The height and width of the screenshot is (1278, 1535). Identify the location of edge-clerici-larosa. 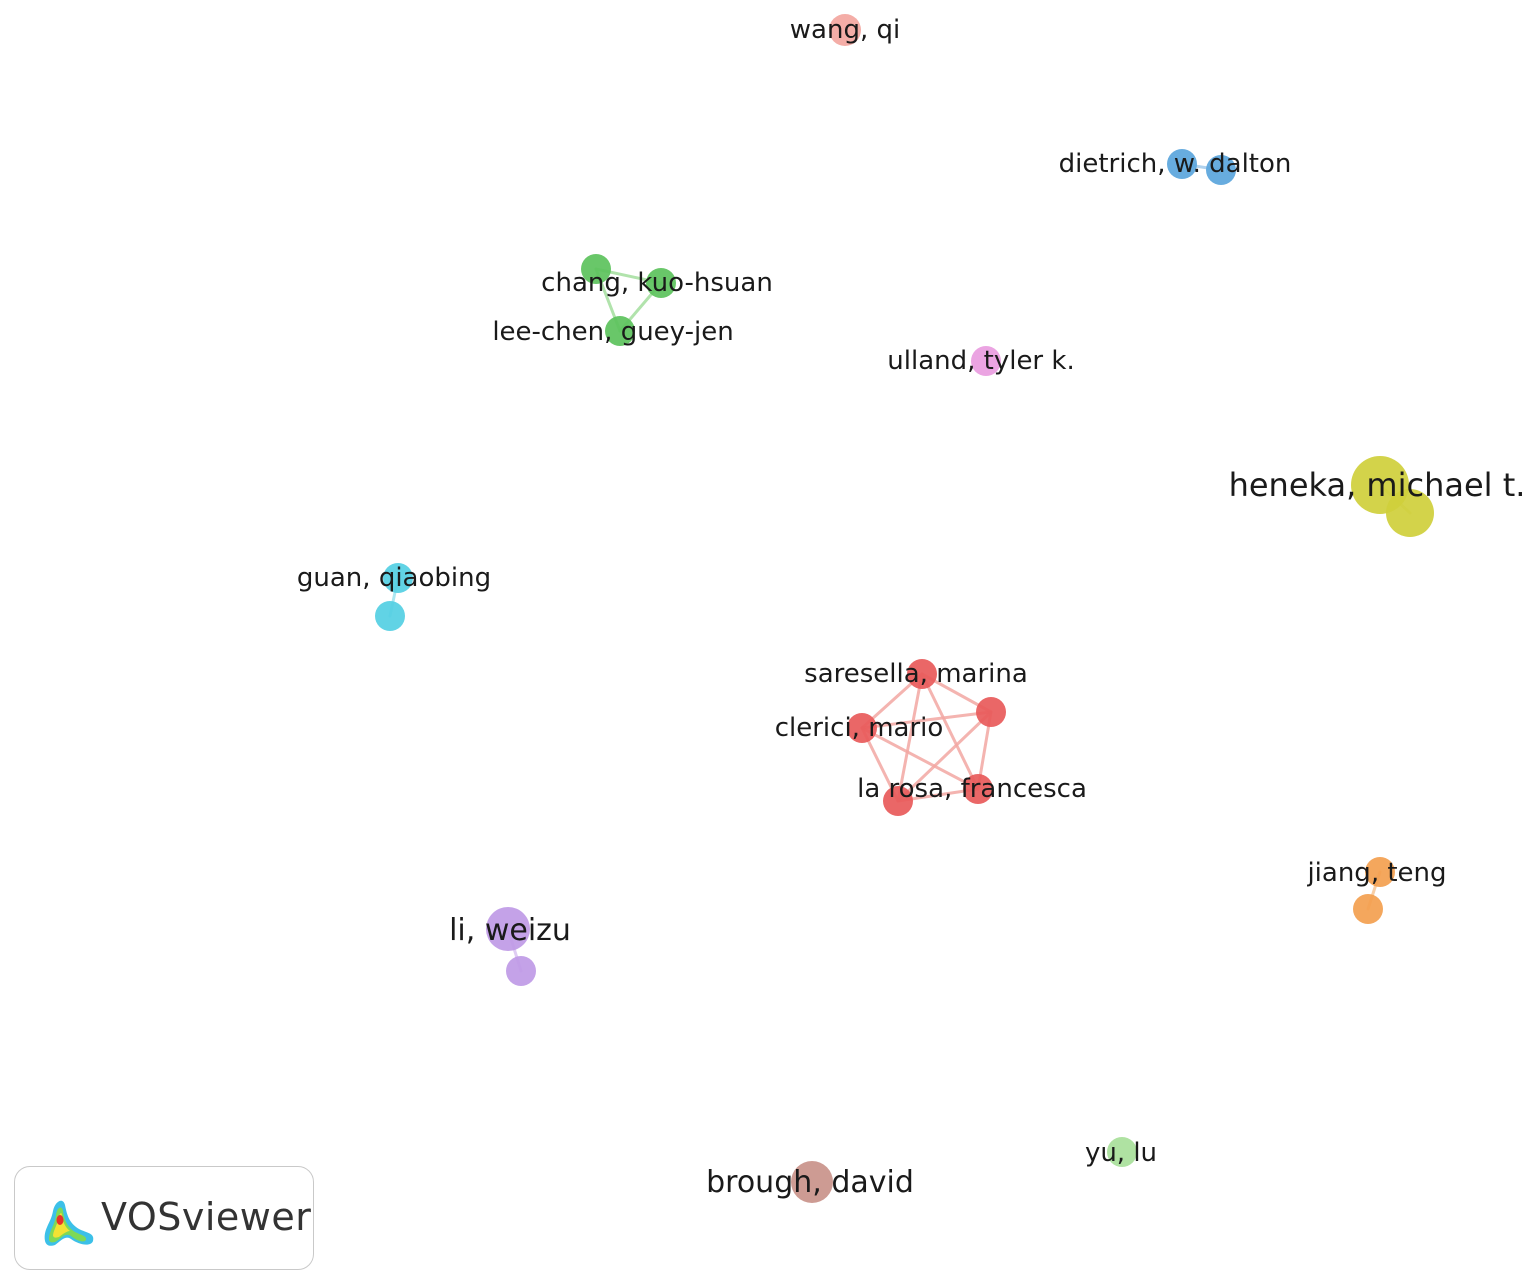
(920, 758).